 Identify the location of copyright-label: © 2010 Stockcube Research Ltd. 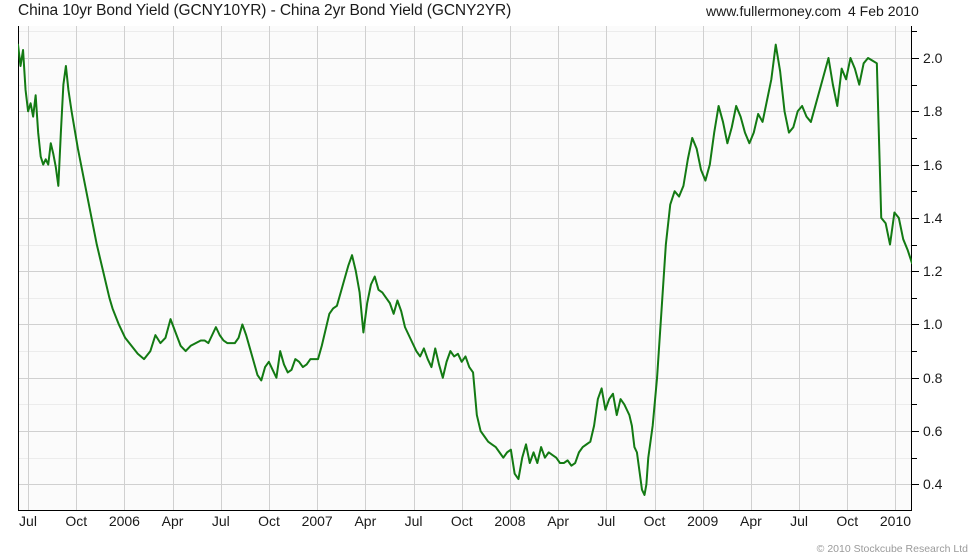
(892, 549).